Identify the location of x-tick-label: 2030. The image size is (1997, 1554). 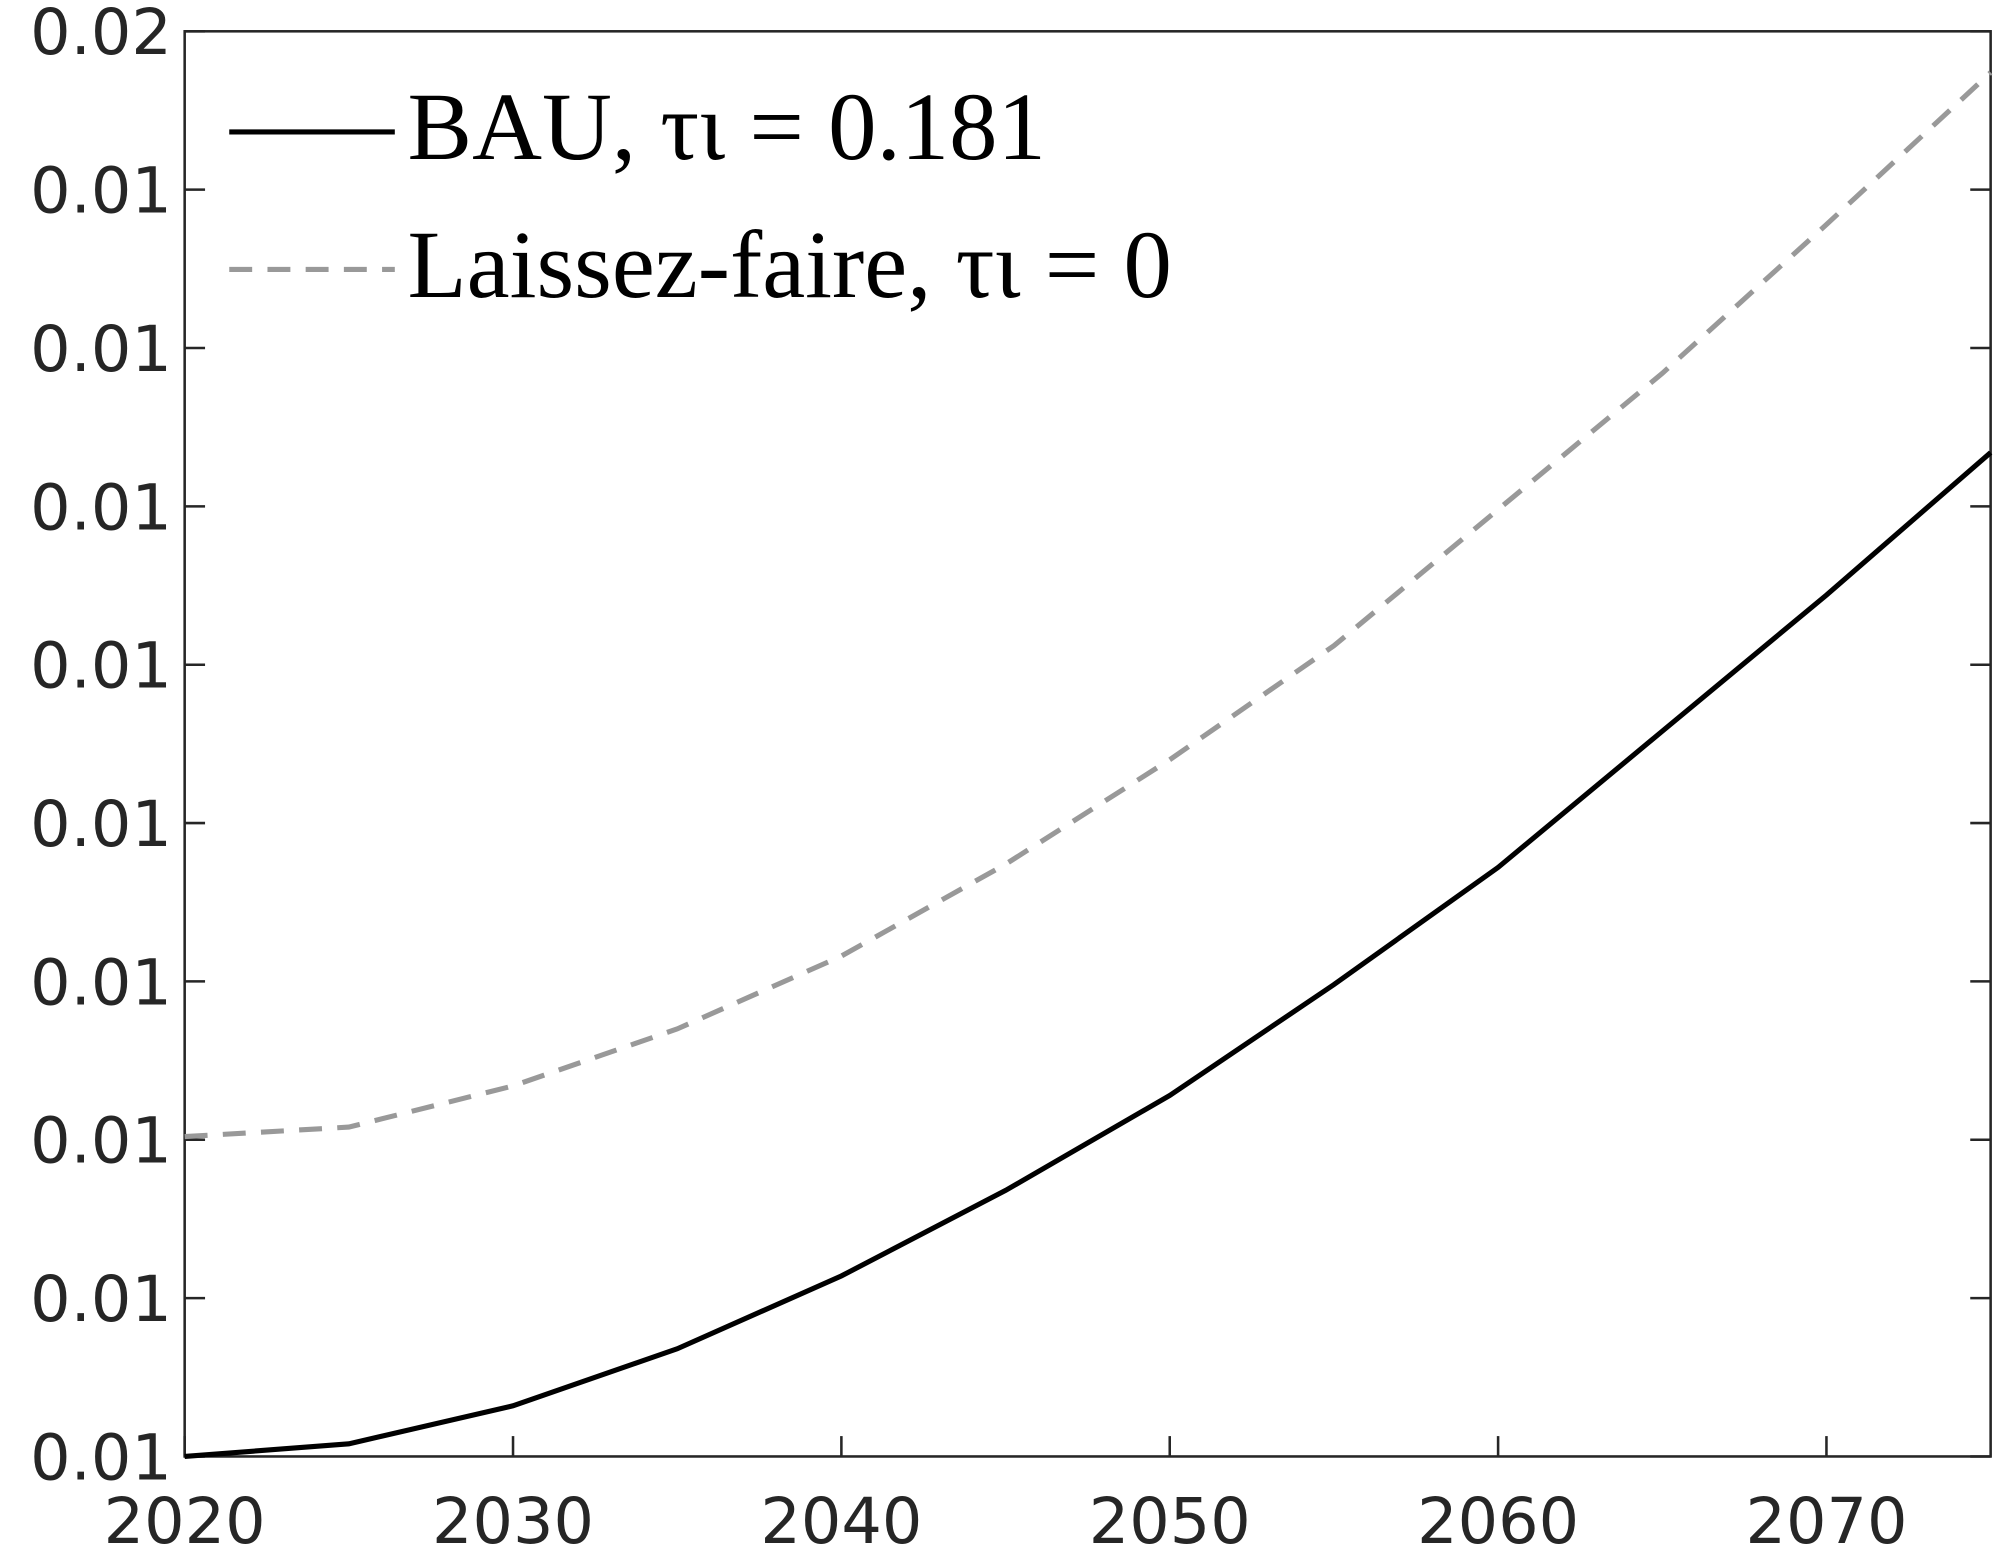
(513, 1519).